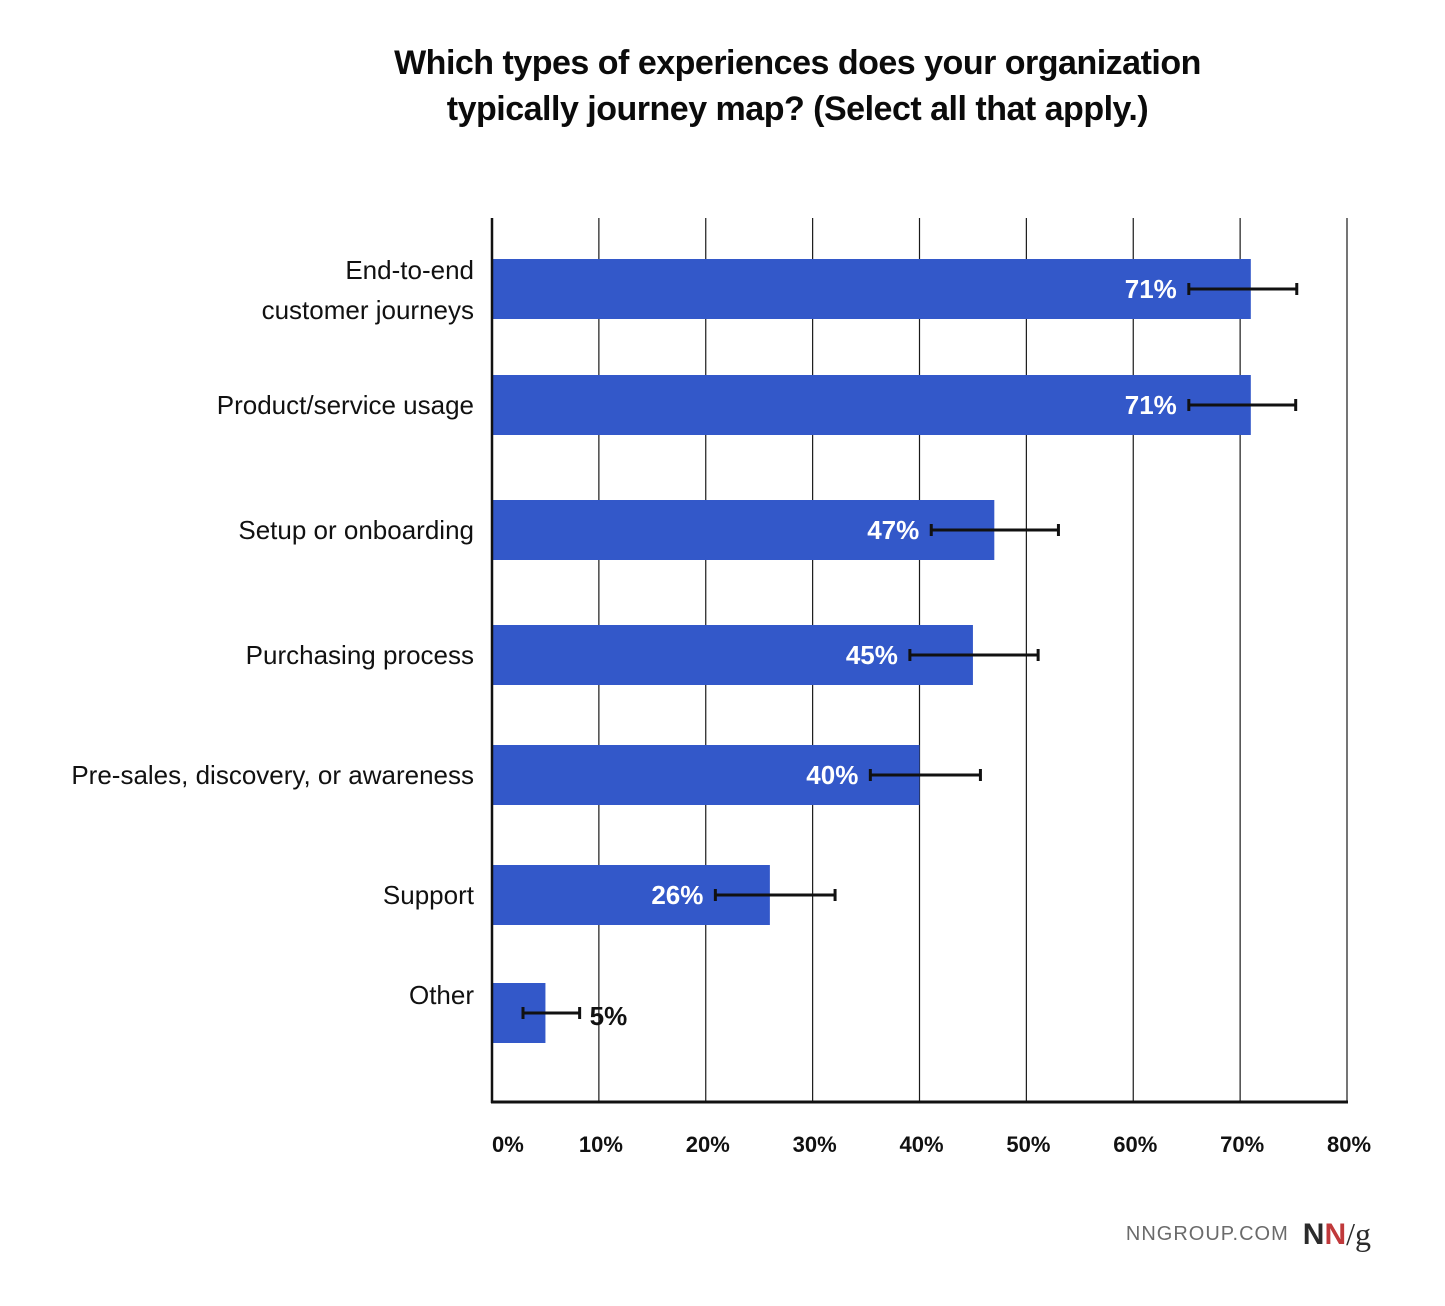 The width and height of the screenshot is (1445, 1306). Describe the element at coordinates (1028, 1144) in the screenshot. I see `x-tick-label: 50%` at that location.